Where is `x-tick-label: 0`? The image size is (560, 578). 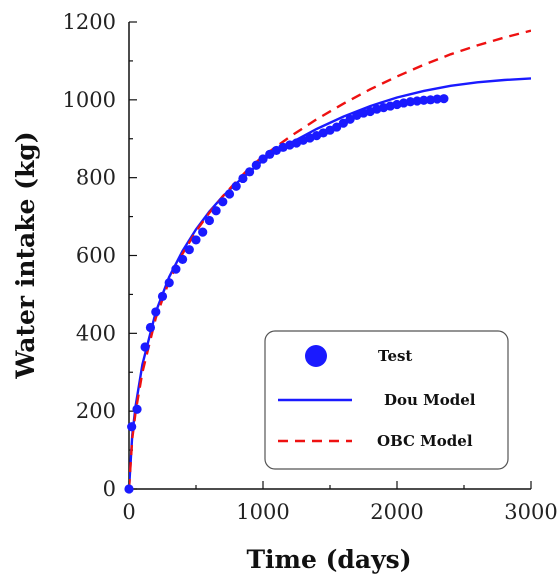 x-tick-label: 0 is located at coordinates (128, 512).